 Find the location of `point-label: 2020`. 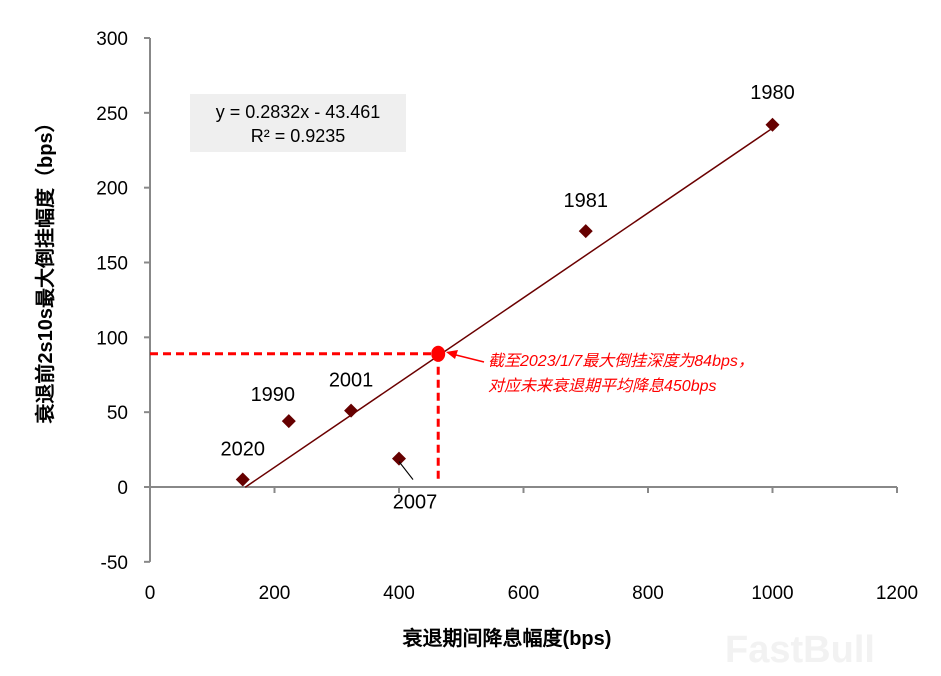

point-label: 2020 is located at coordinates (243, 450).